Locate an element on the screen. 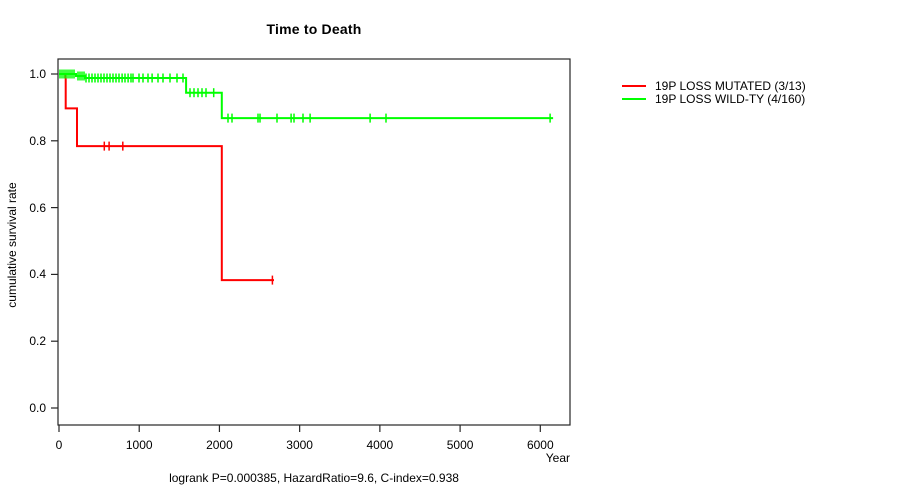 This screenshot has height=500, width=900. chart-title: Time to Death is located at coordinates (314, 29).